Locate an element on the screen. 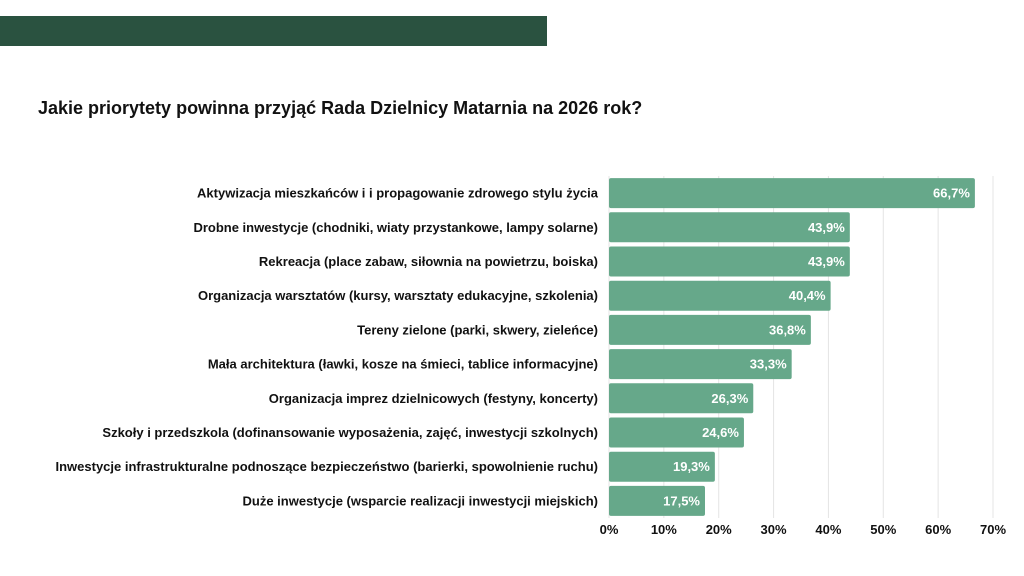 This screenshot has width=1024, height=576. data-label: 26,3% is located at coordinates (729, 398).